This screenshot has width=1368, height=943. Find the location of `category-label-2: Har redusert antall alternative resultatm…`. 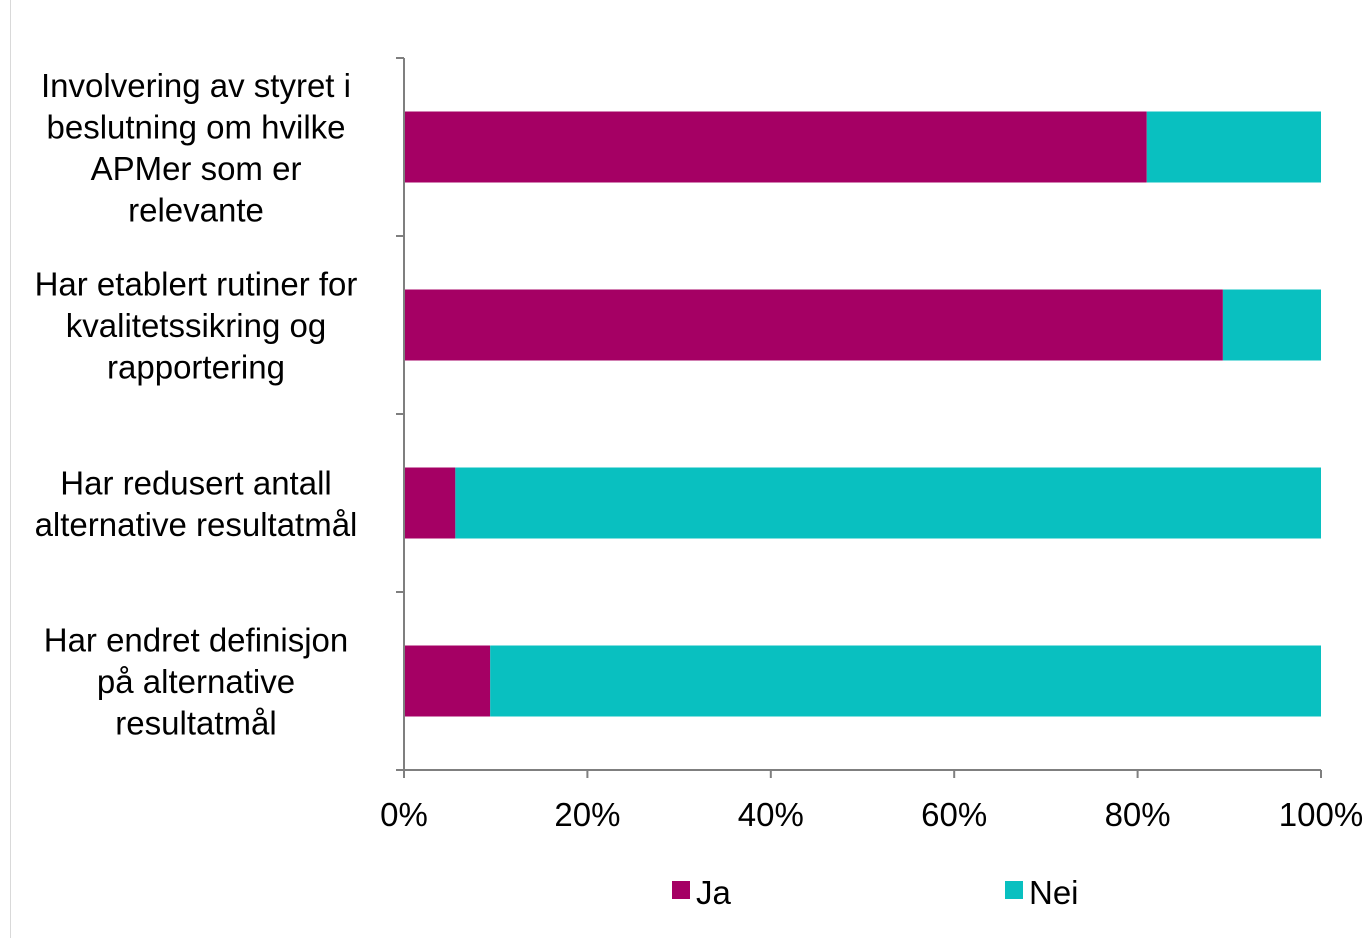

category-label-2: Har redusert antall alternative resultatm… is located at coordinates (196, 503).